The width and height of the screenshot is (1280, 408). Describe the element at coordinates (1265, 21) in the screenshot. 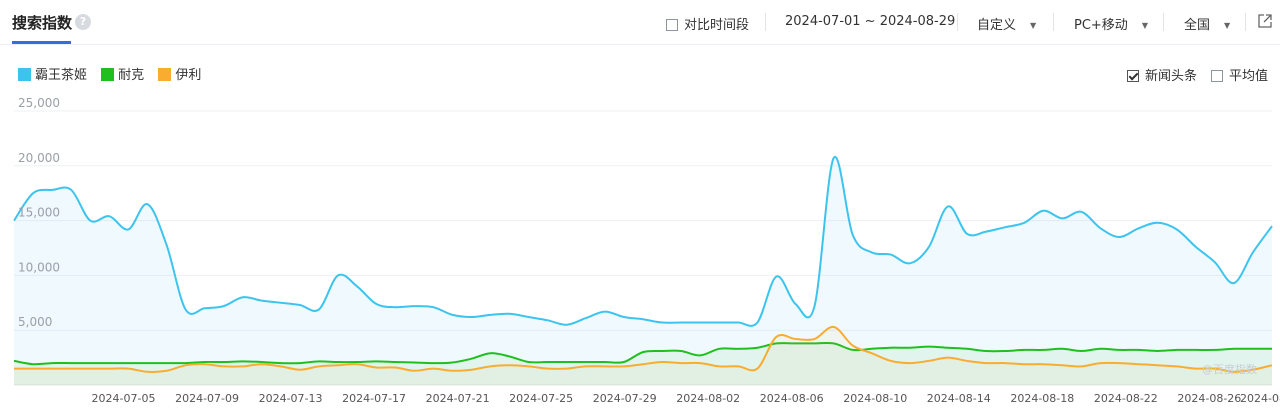

I see `share-icon` at that location.